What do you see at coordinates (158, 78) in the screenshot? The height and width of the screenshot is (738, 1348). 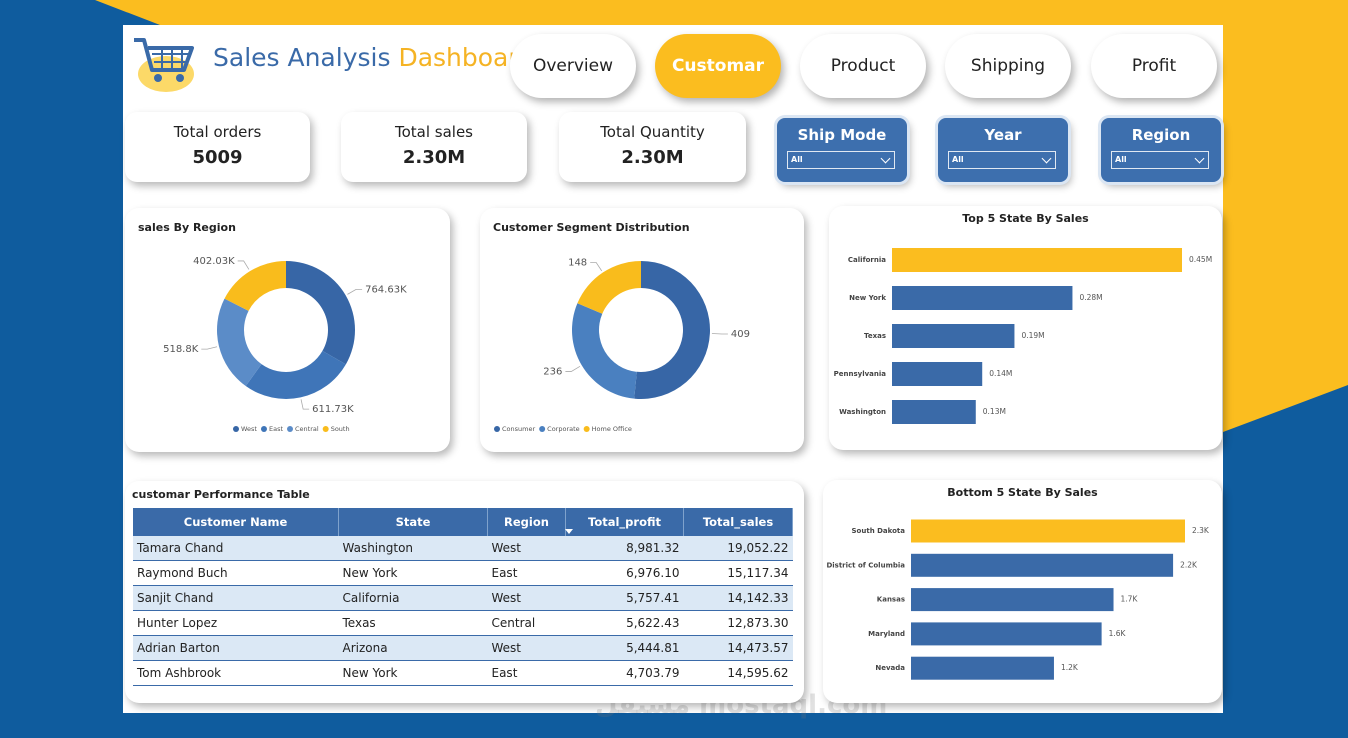 I see `cart-wheel` at bounding box center [158, 78].